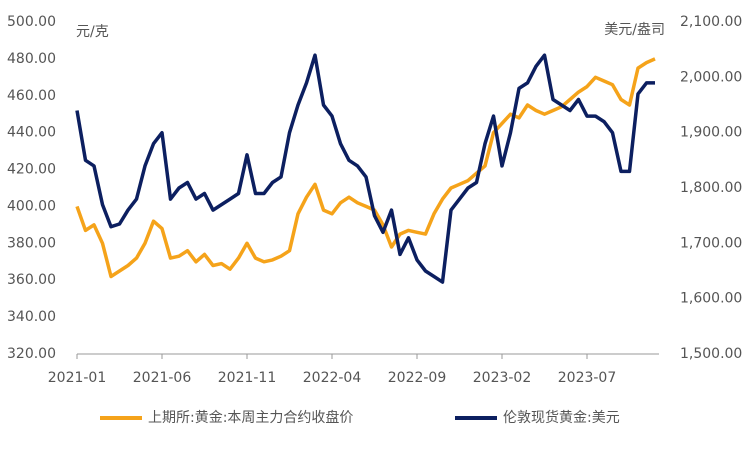  What do you see at coordinates (711, 22) in the screenshot?
I see `y2-tick-label: 2,100.00` at bounding box center [711, 22].